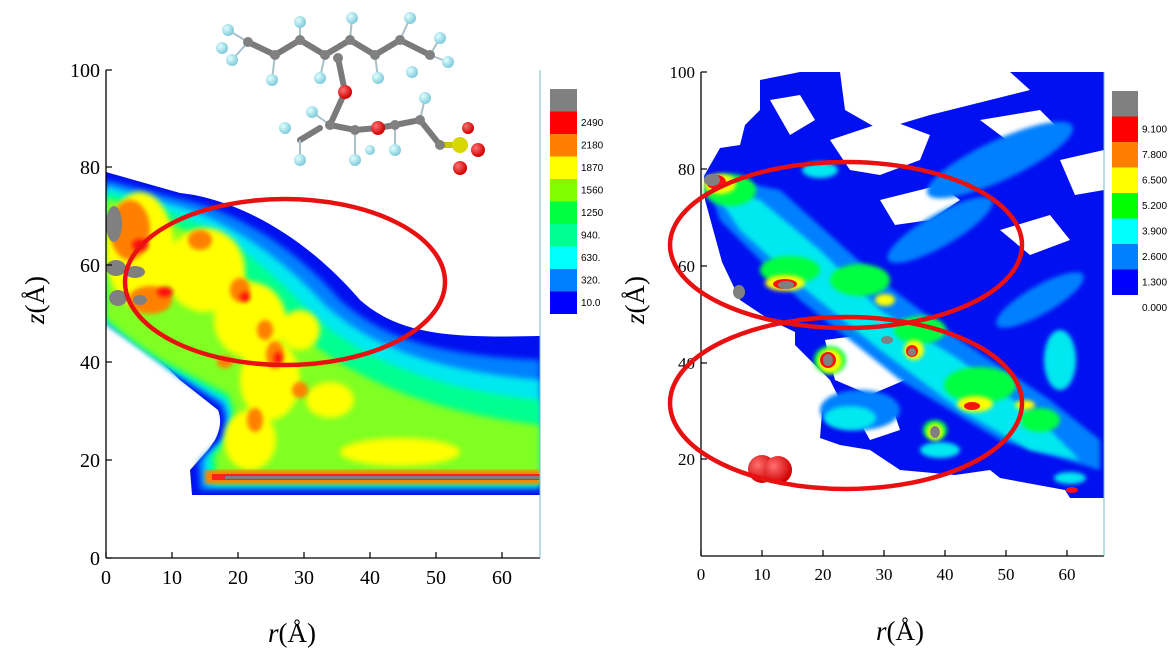 Image resolution: width=1168 pixels, height=655 pixels. What do you see at coordinates (90, 168) in the screenshot?
I see `left-y-tick: 80` at bounding box center [90, 168].